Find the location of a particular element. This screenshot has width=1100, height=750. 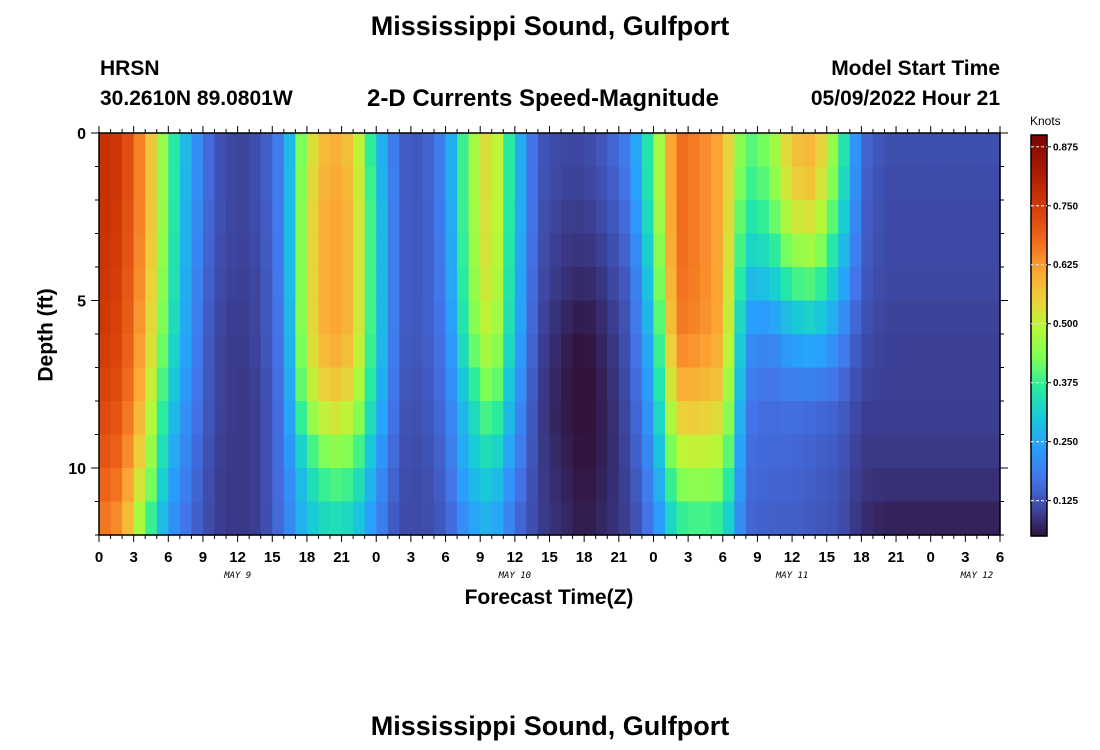

colorbar-tick-label: 0.250 is located at coordinates (1065, 442).